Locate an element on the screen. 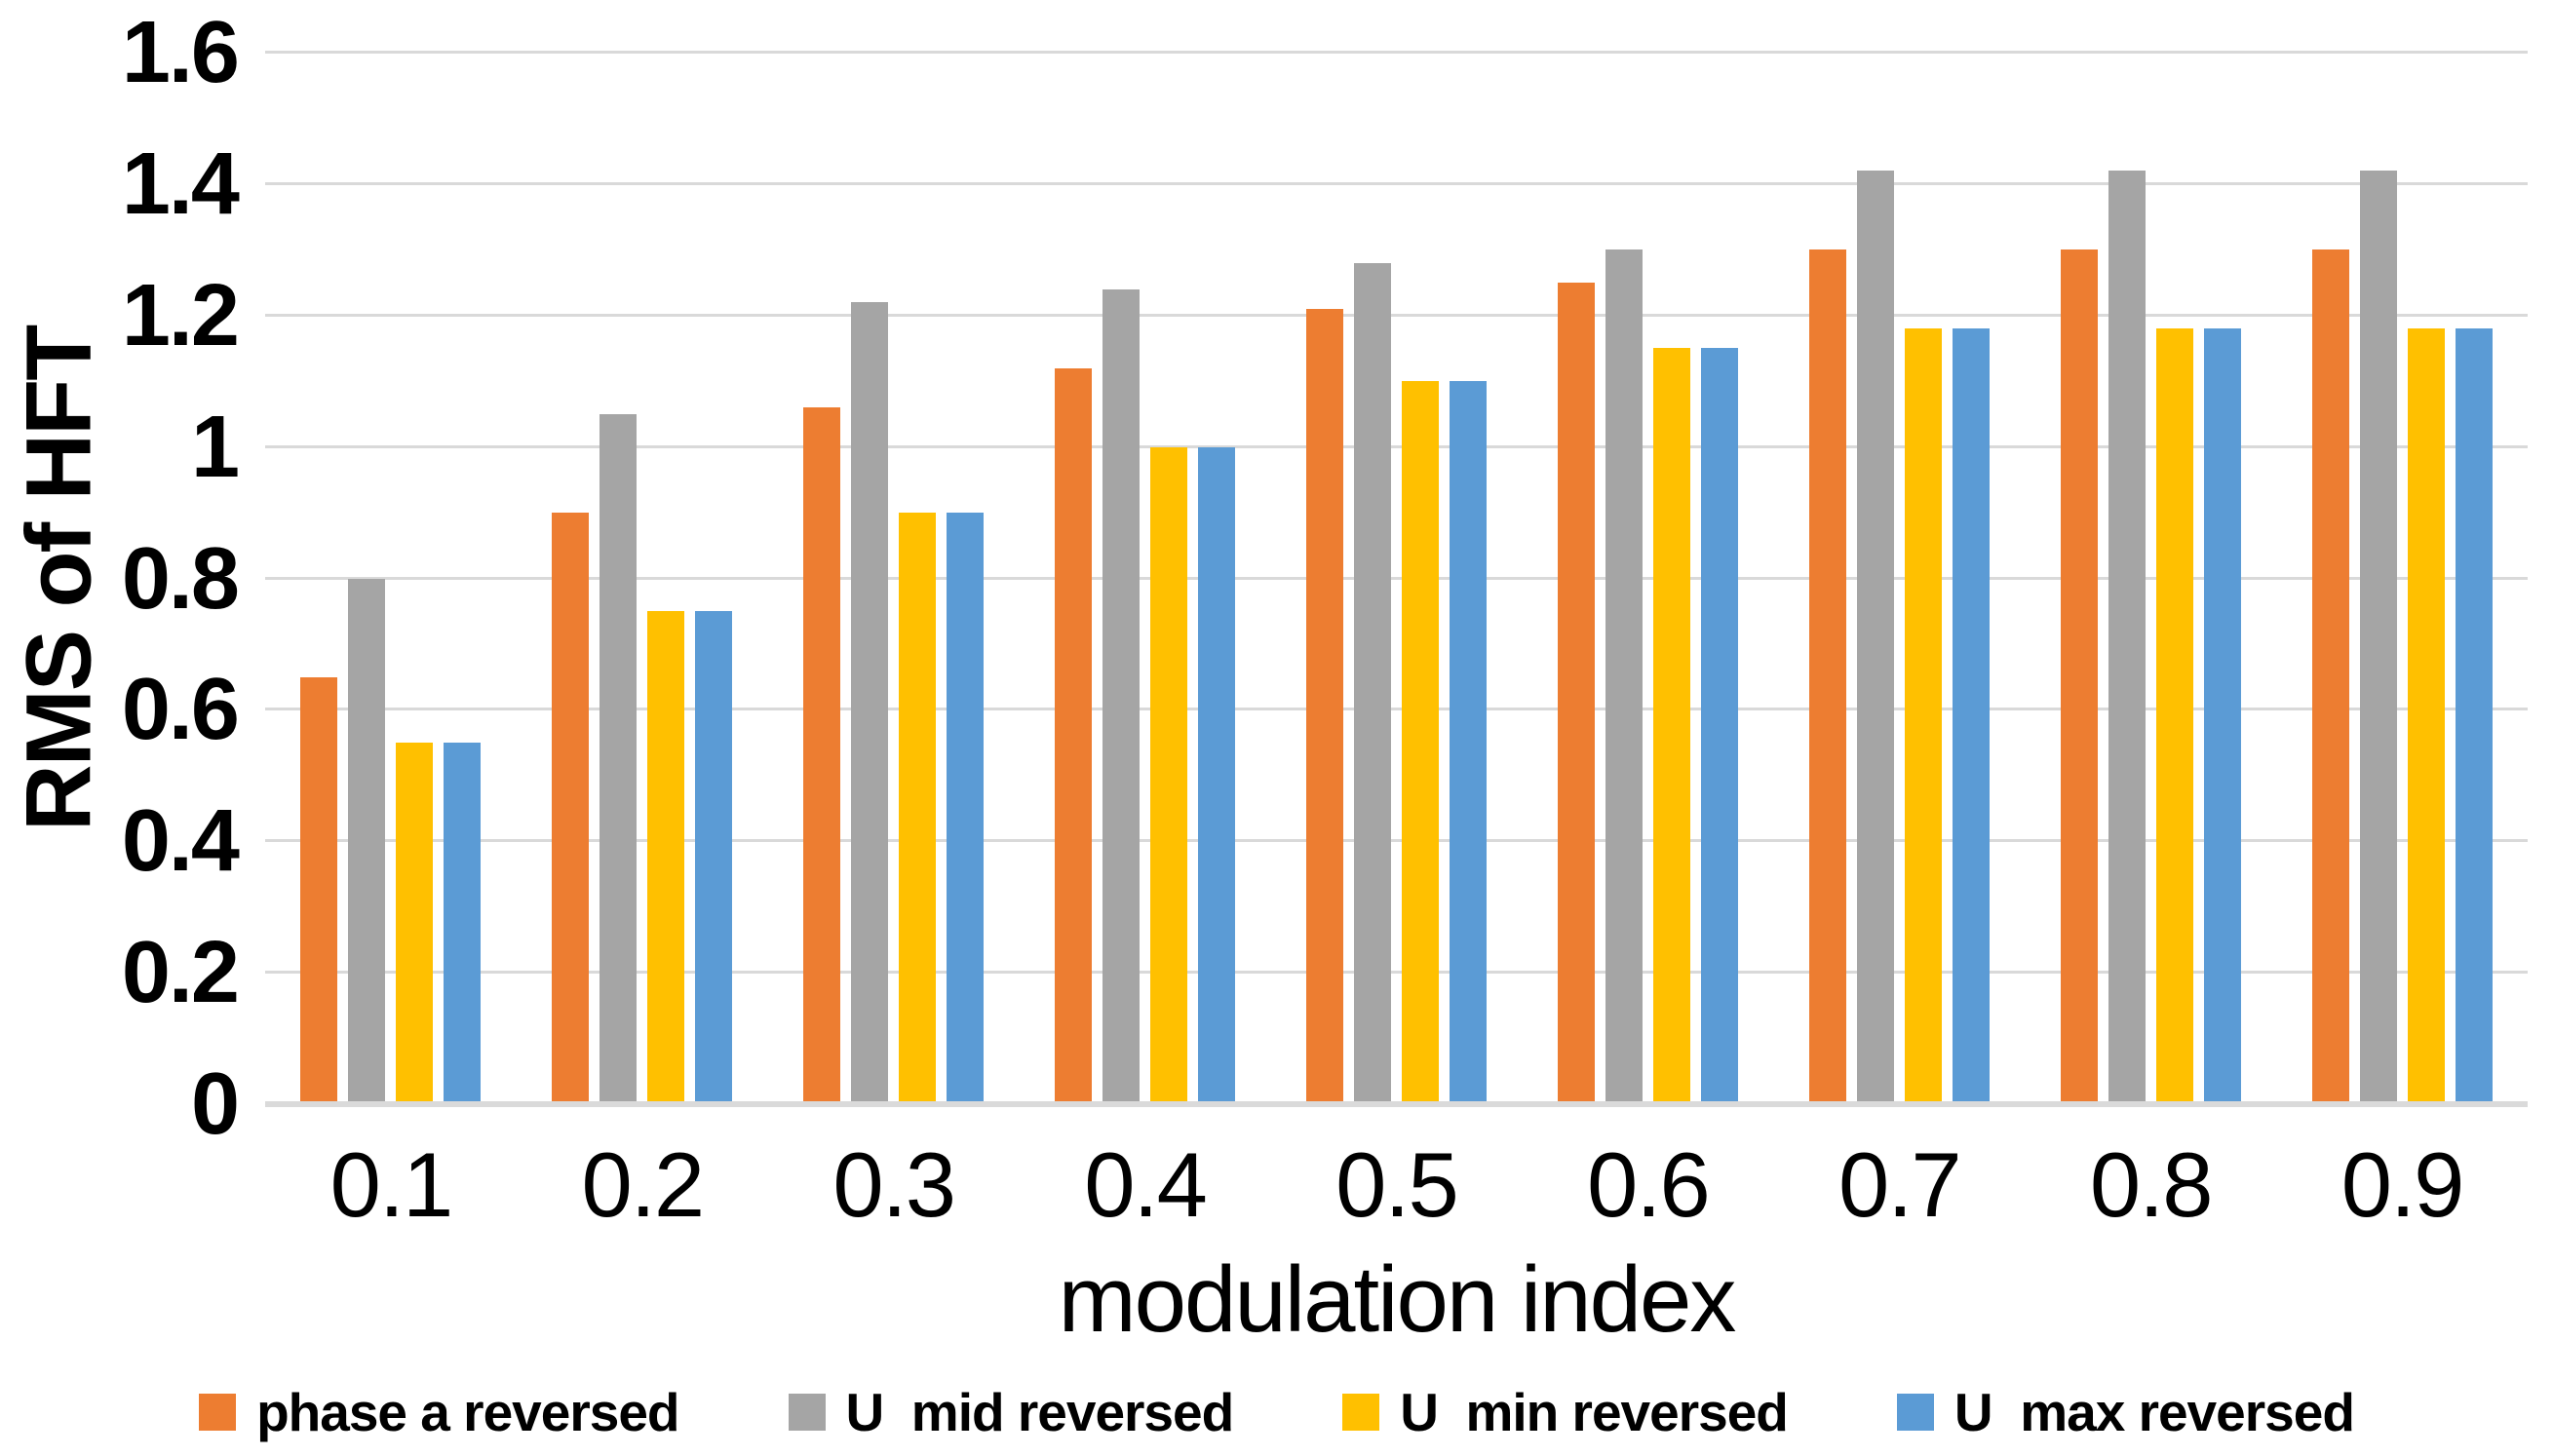  x-axis-line is located at coordinates (1396, 1104).